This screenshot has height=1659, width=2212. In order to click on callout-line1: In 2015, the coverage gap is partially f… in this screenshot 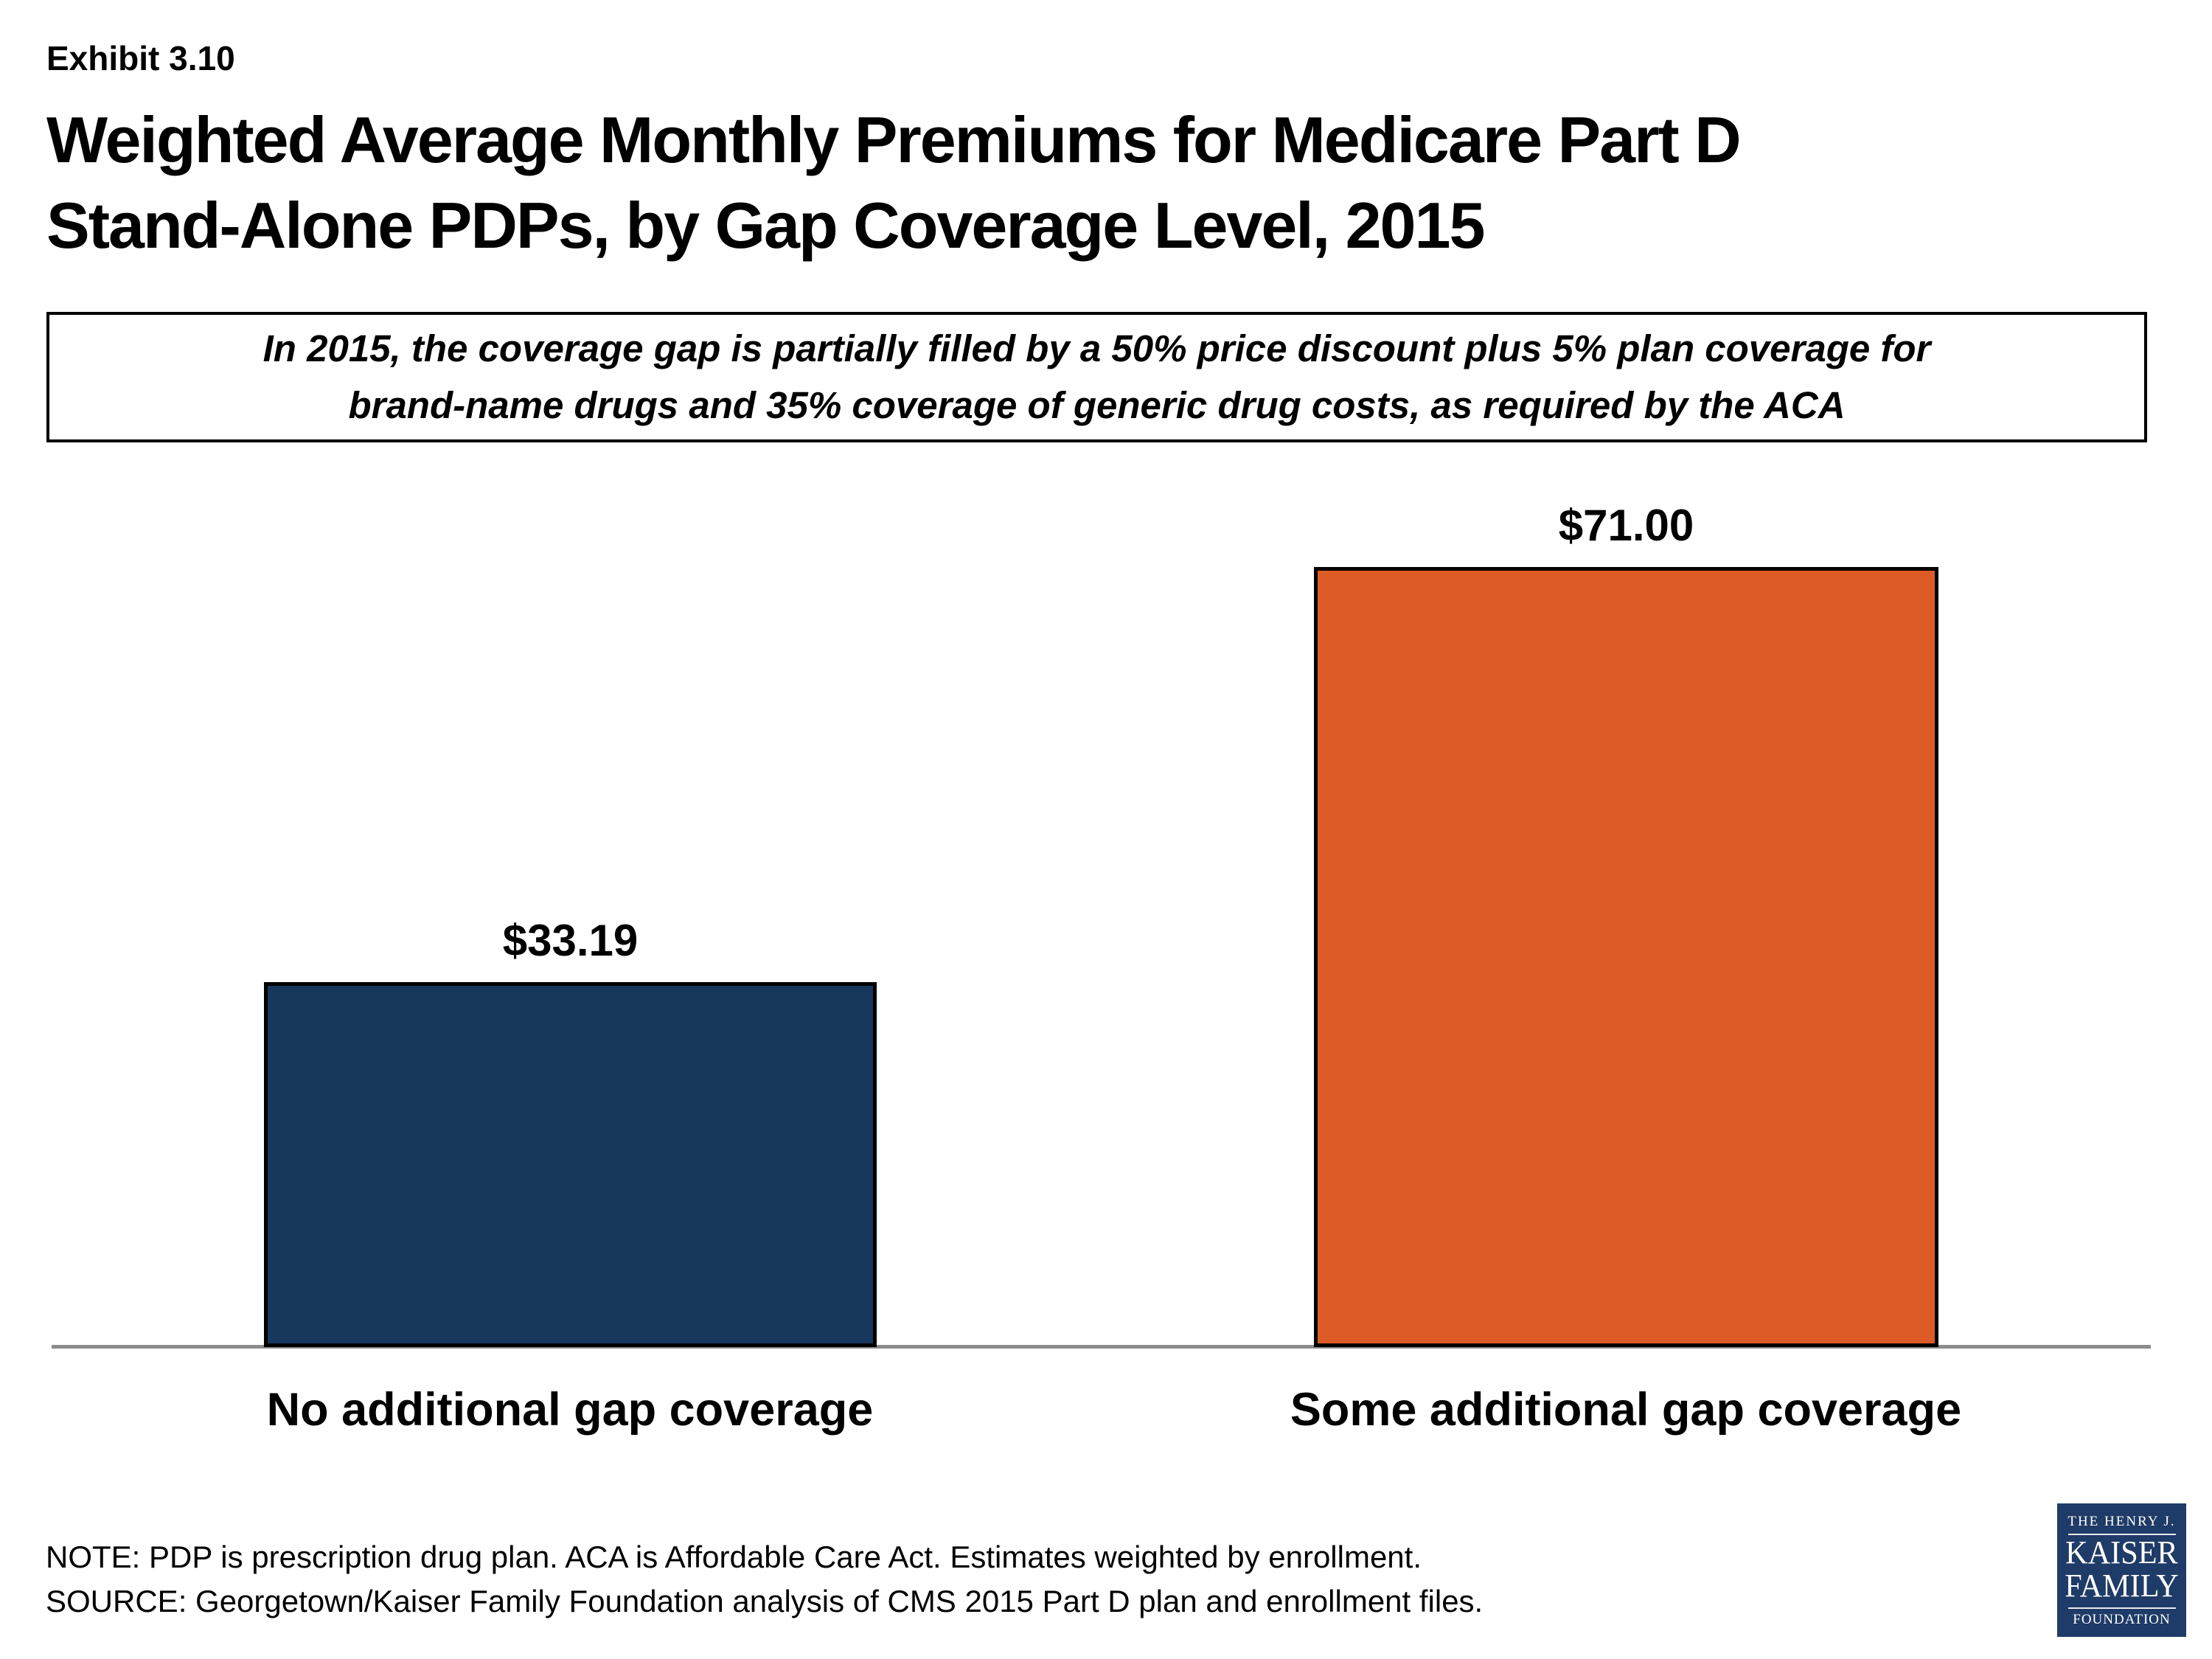, I will do `click(1096, 348)`.